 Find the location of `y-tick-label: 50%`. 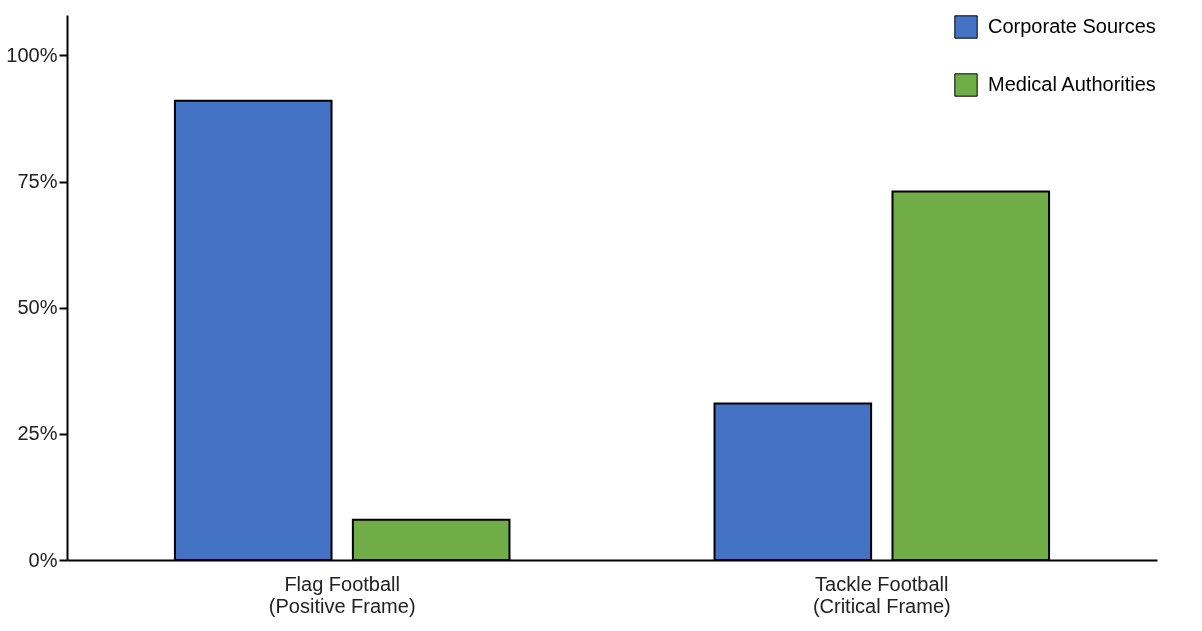

y-tick-label: 50% is located at coordinates (37, 307).